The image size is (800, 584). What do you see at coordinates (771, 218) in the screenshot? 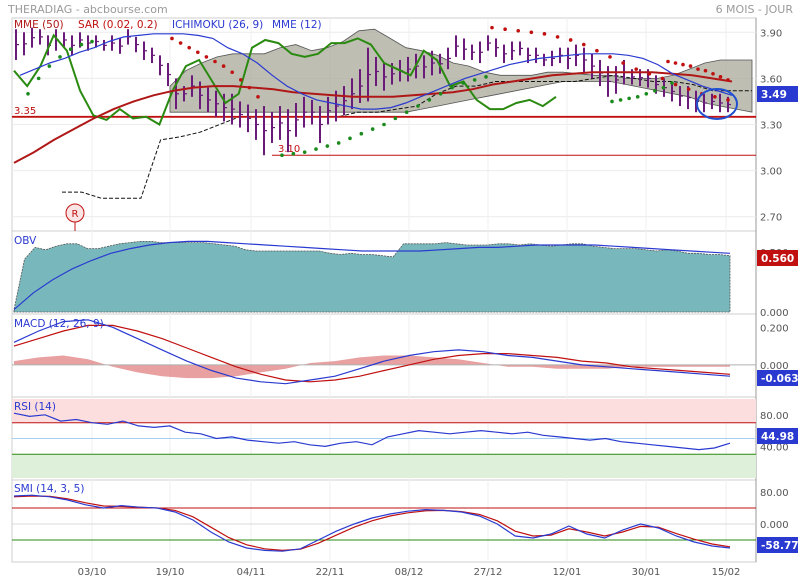
I see `price-tick-label: 2.70` at bounding box center [771, 218].